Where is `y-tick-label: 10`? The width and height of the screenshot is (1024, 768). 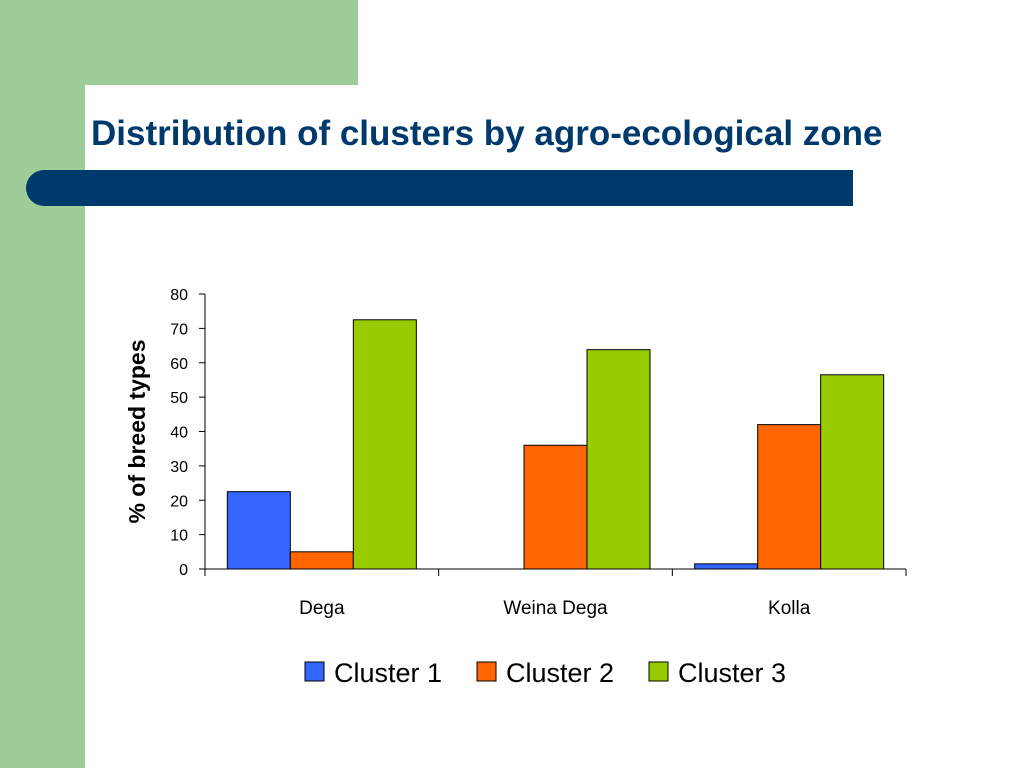 y-tick-label: 10 is located at coordinates (179, 536).